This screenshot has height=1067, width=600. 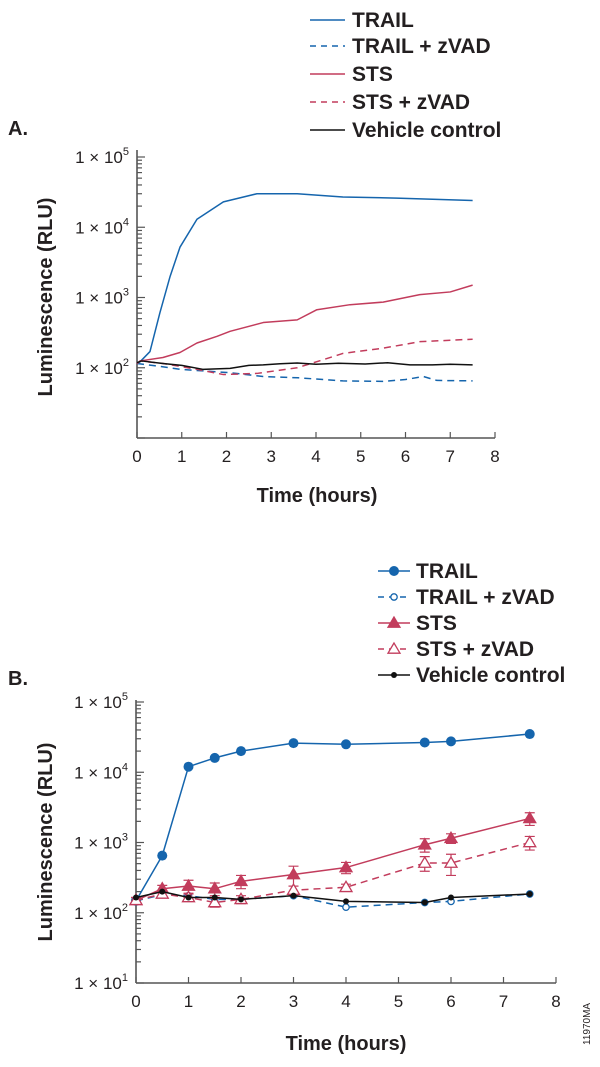 I want to click on panel-a-x-tick-label: 0, so click(x=136, y=456).